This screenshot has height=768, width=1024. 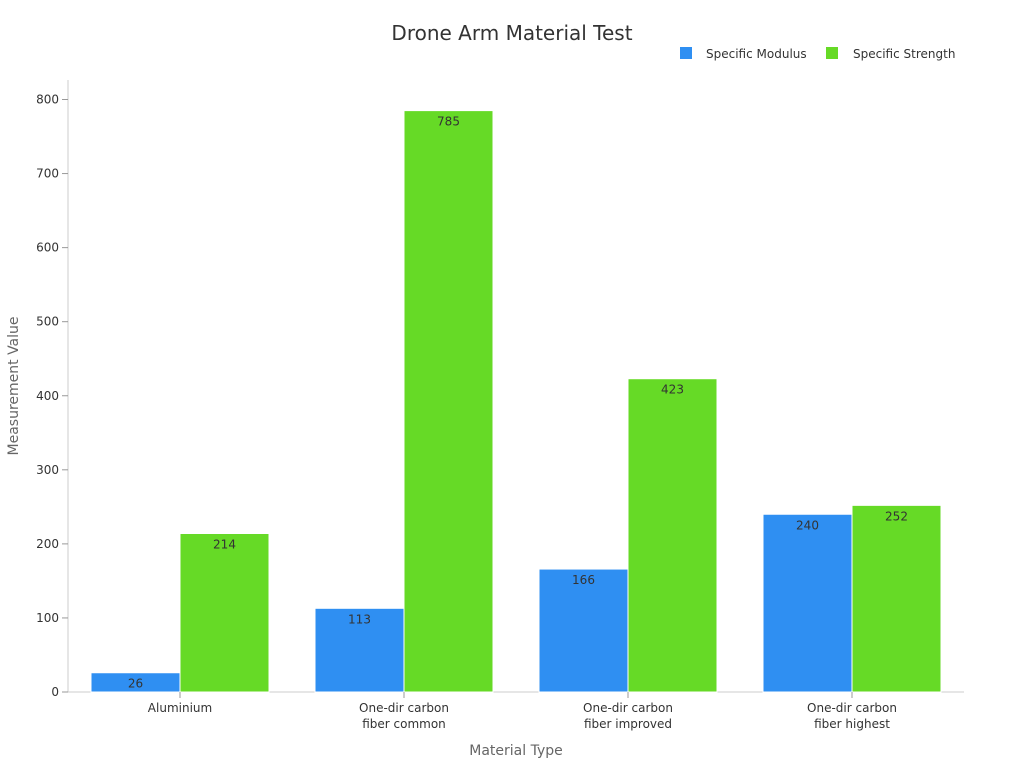 What do you see at coordinates (515, 751) in the screenshot?
I see `x-axis-title: Material Type` at bounding box center [515, 751].